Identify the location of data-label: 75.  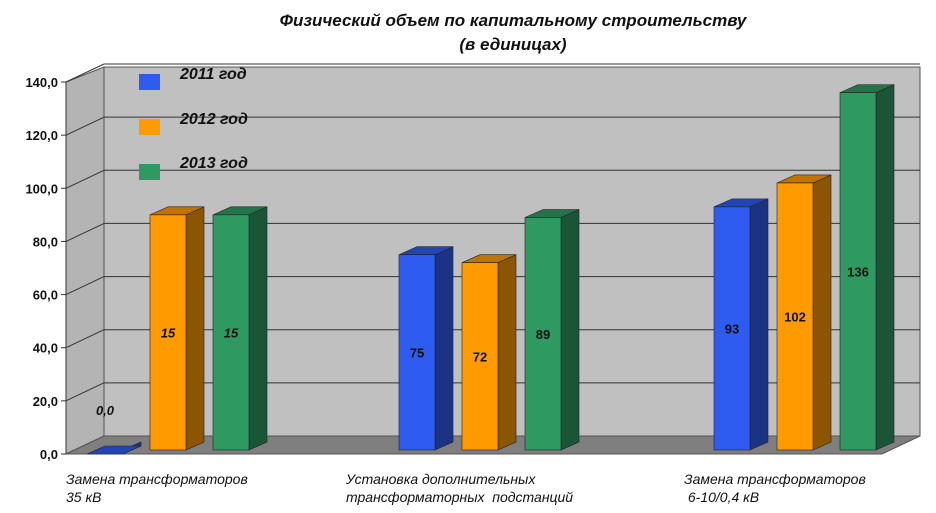
(417, 352).